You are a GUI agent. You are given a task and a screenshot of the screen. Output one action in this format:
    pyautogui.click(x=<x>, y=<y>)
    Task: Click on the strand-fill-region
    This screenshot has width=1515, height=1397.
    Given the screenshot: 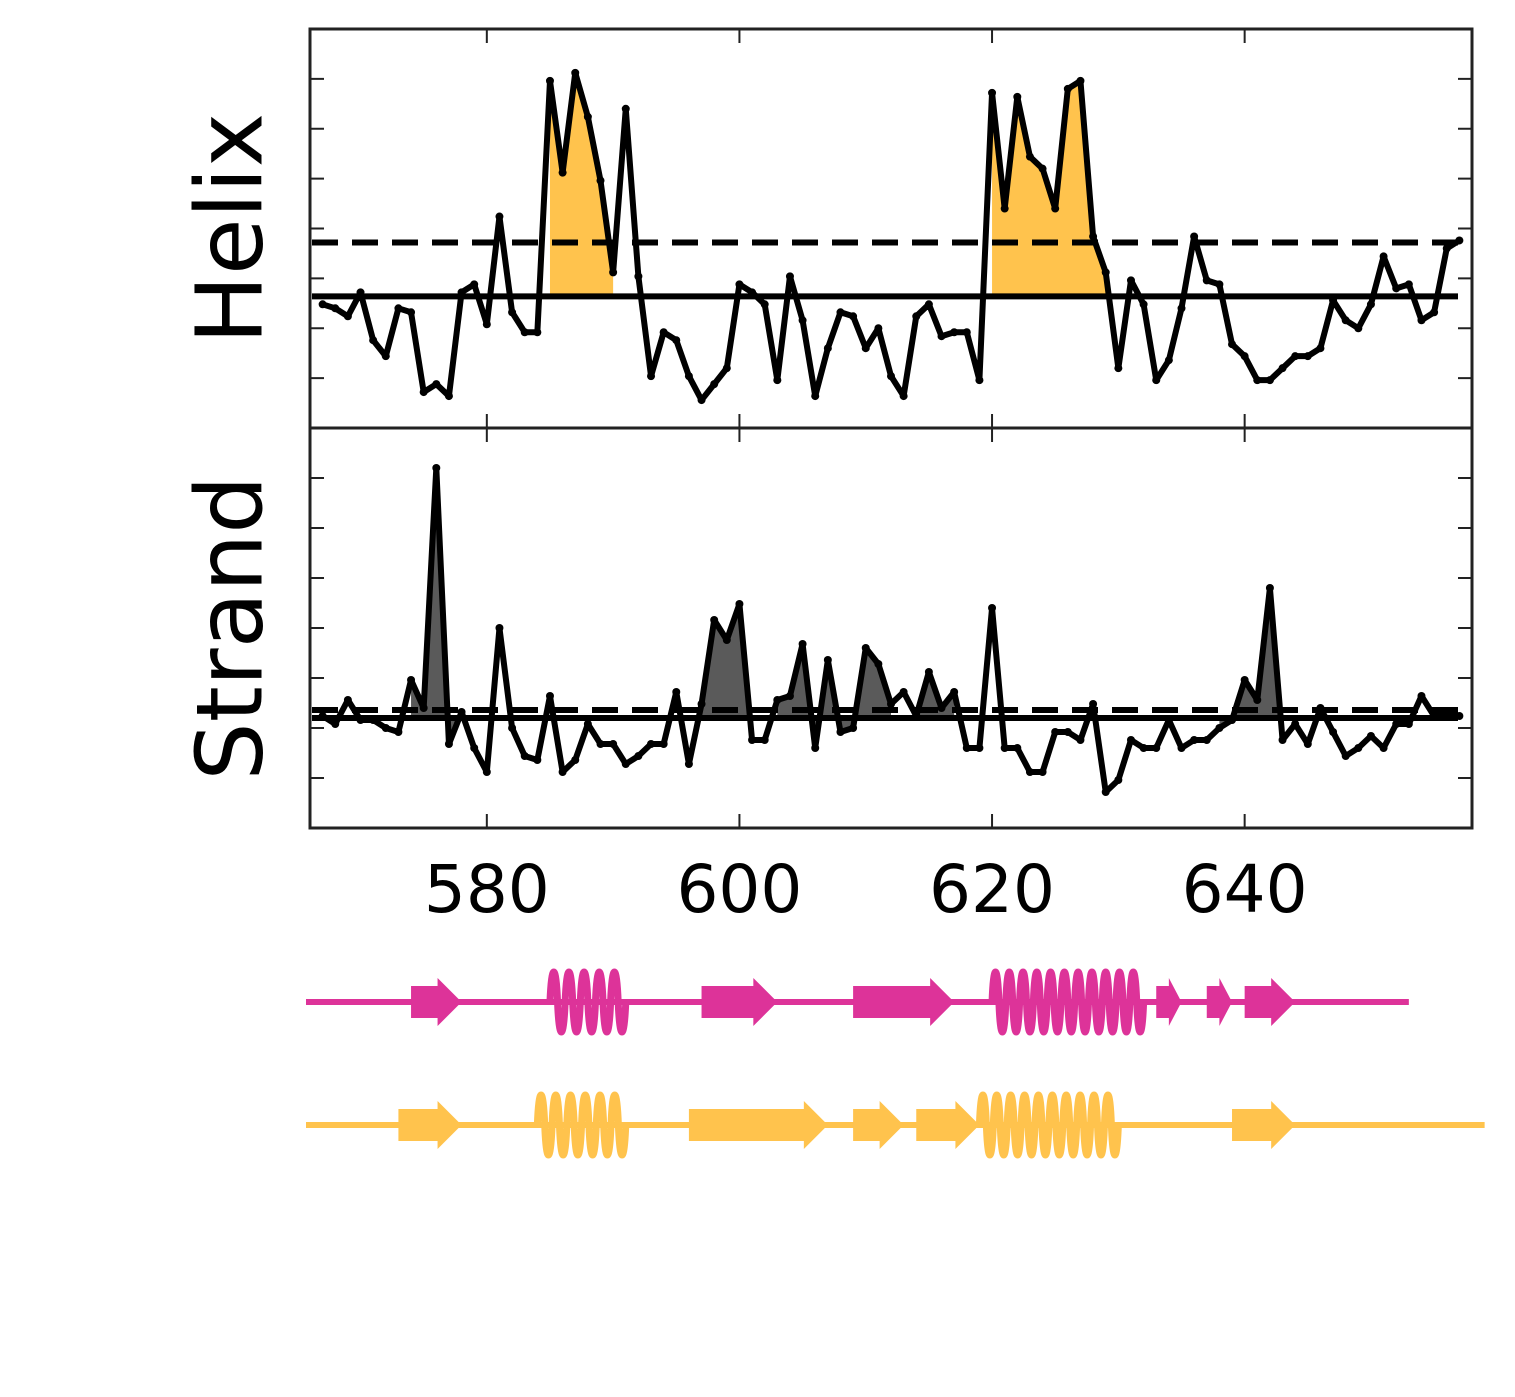 What is the action you would take?
    pyautogui.click(x=436, y=606)
    